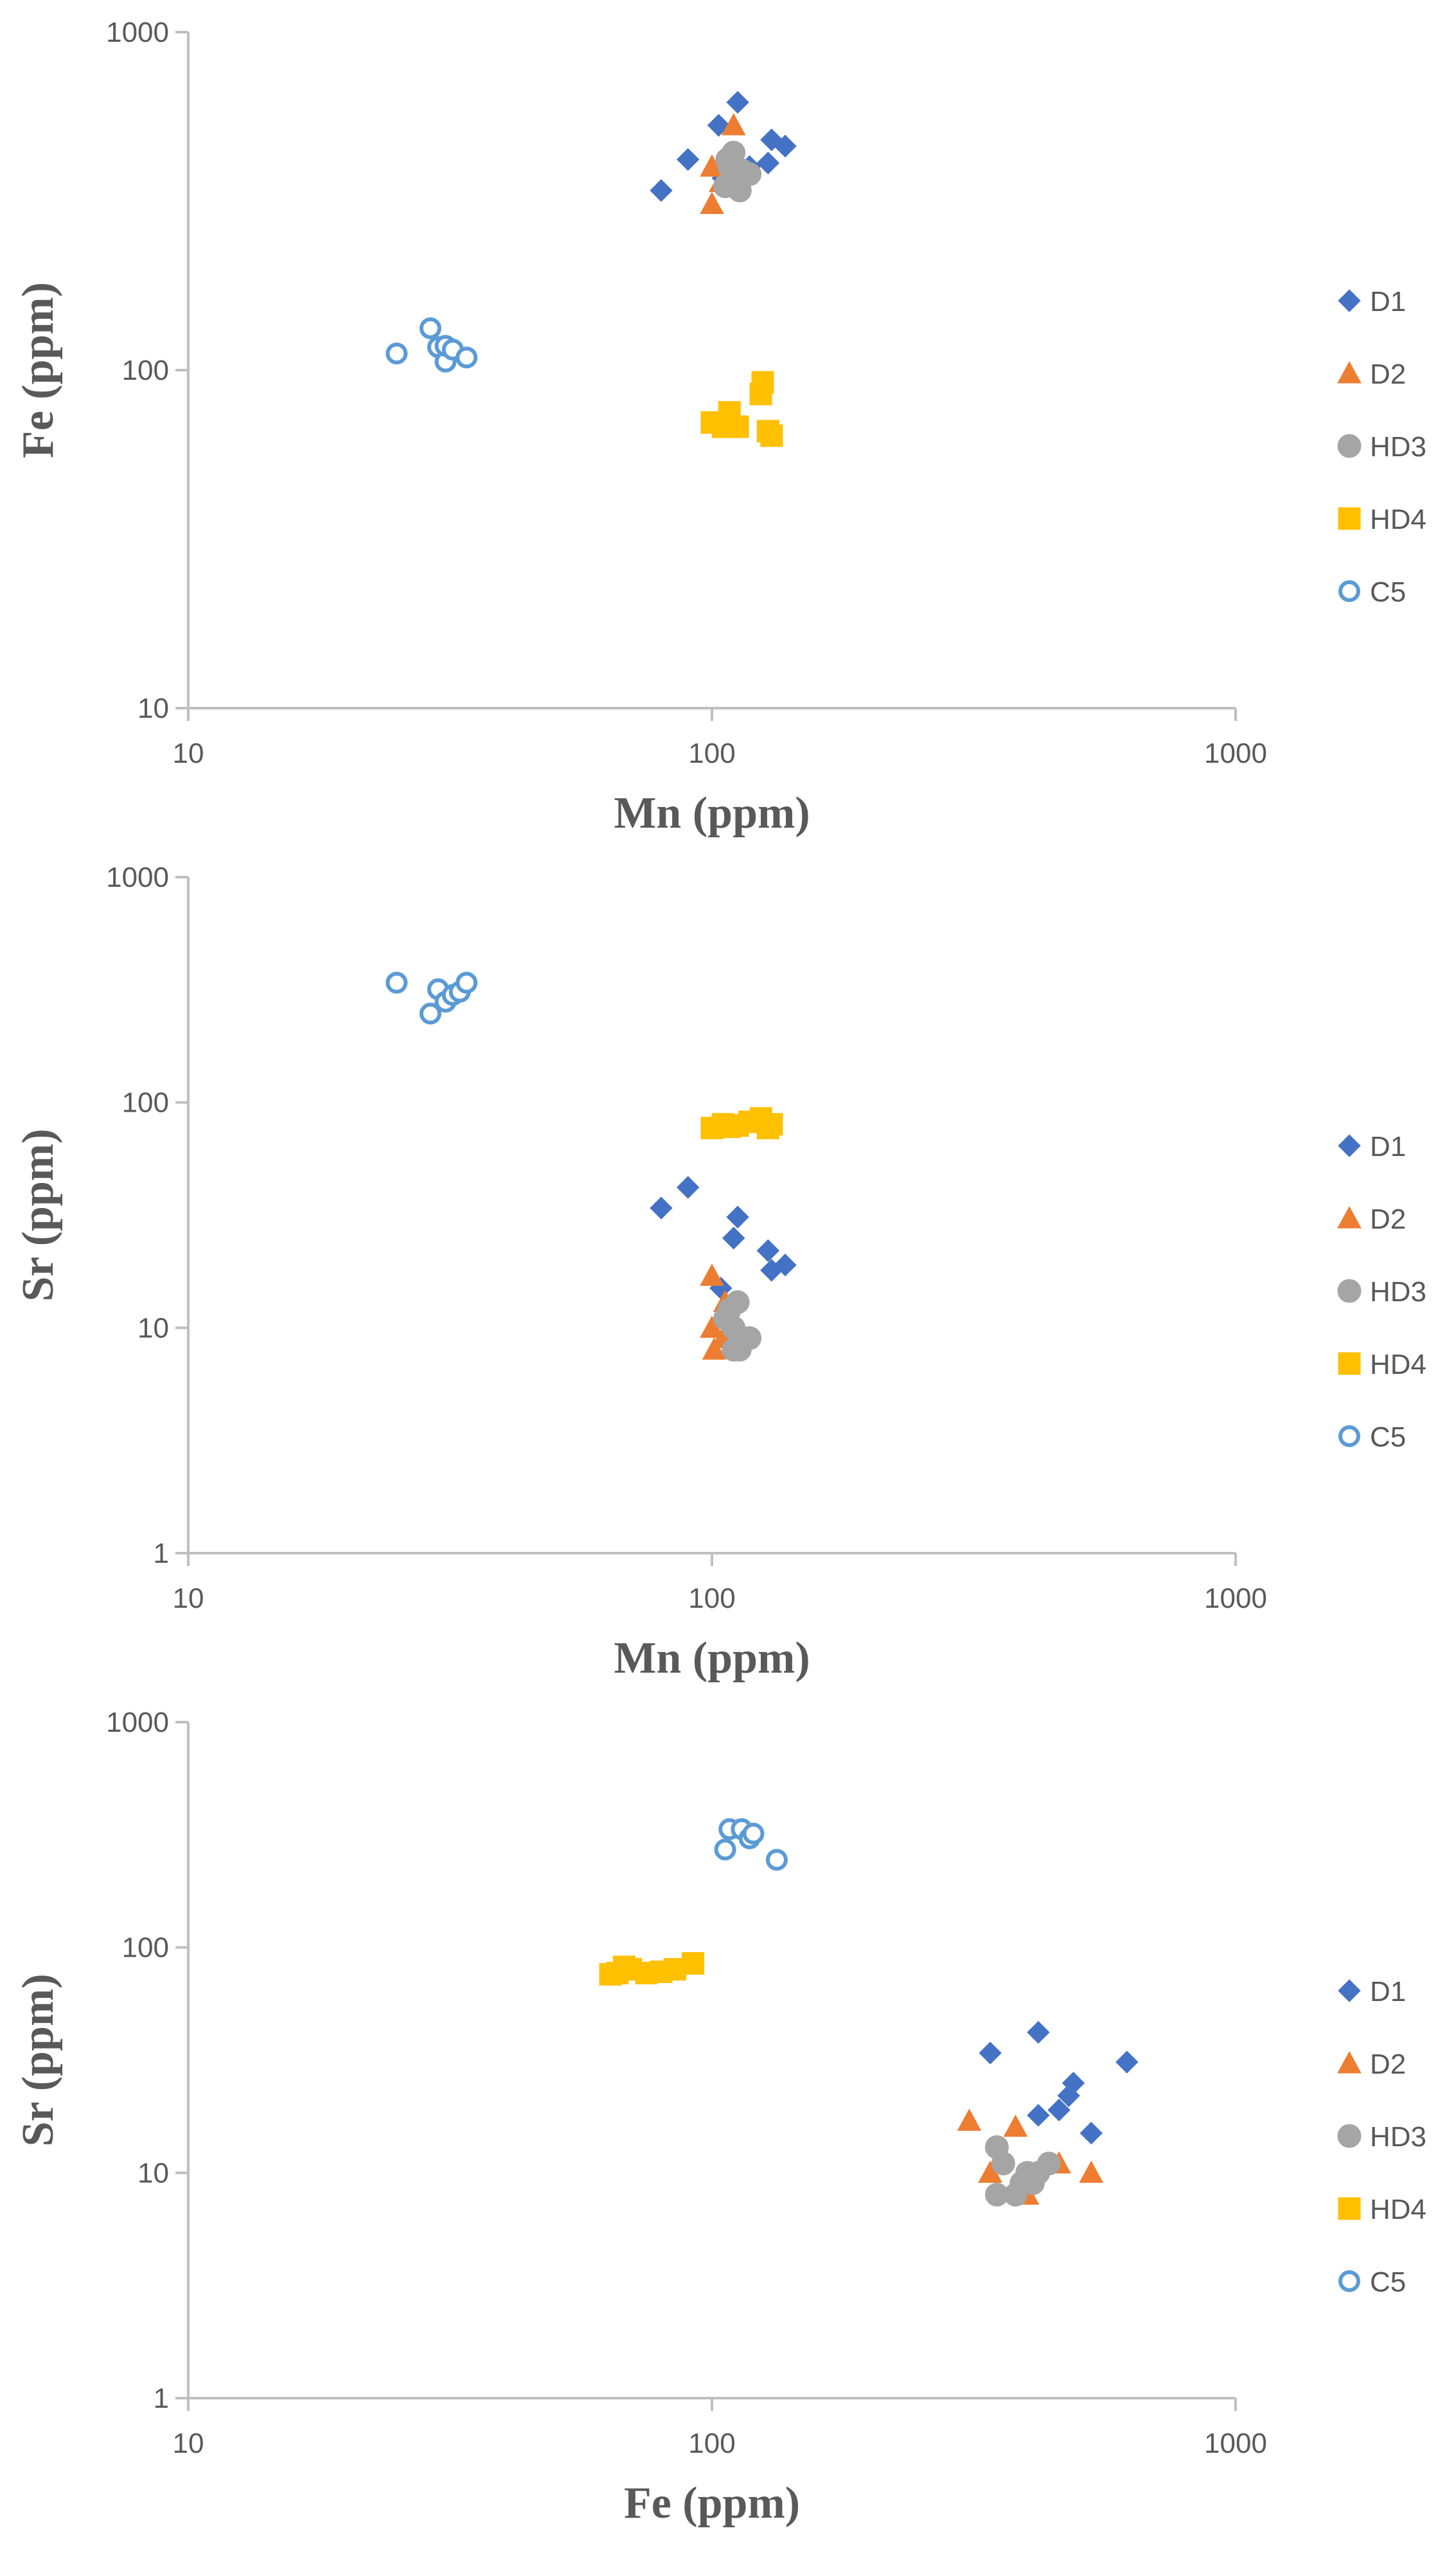 This screenshot has height=2562, width=1456. I want to click on y-tick-label: 1, so click(161, 2398).